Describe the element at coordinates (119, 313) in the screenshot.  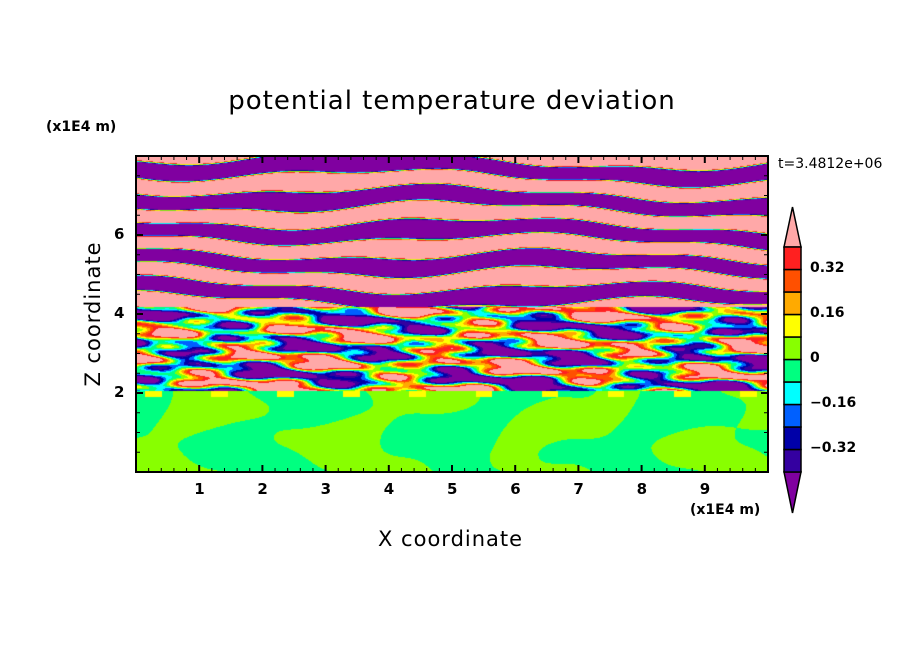
I see `y-tick-label: 4` at that location.